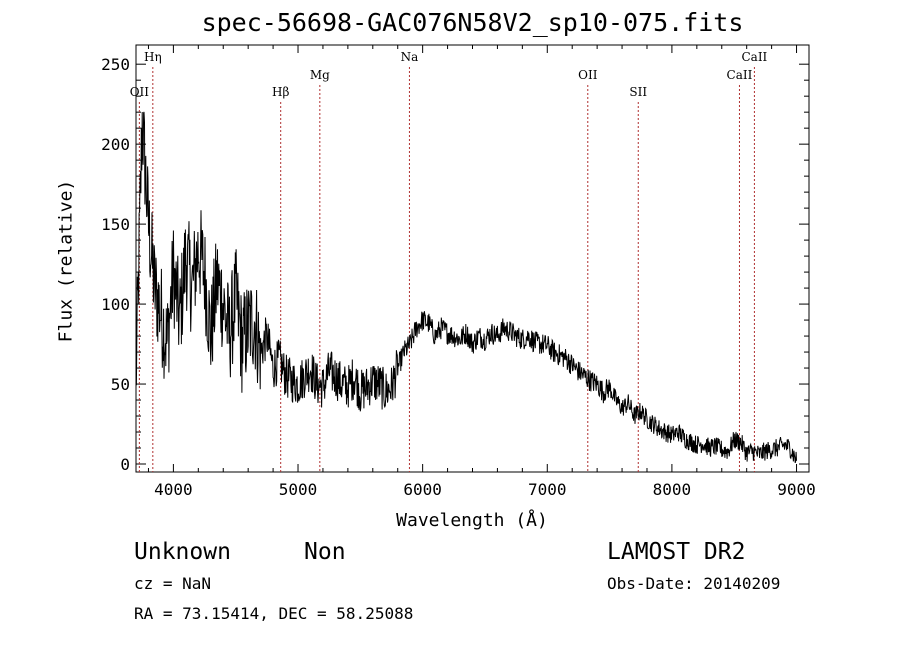 This screenshot has height=649, width=900. Describe the element at coordinates (125, 464) in the screenshot. I see `y-tick-label: 0` at that location.